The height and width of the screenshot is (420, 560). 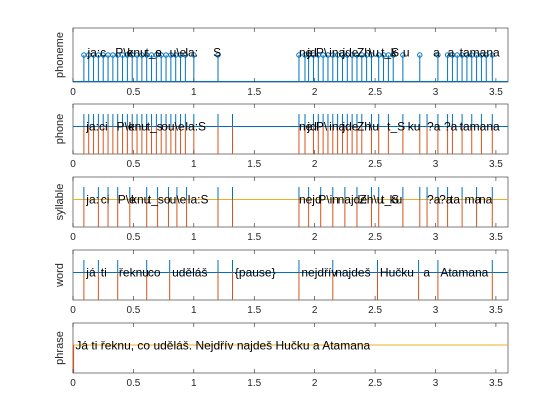 What do you see at coordinates (189, 273) in the screenshot?
I see `segment-label: uděláš` at bounding box center [189, 273].